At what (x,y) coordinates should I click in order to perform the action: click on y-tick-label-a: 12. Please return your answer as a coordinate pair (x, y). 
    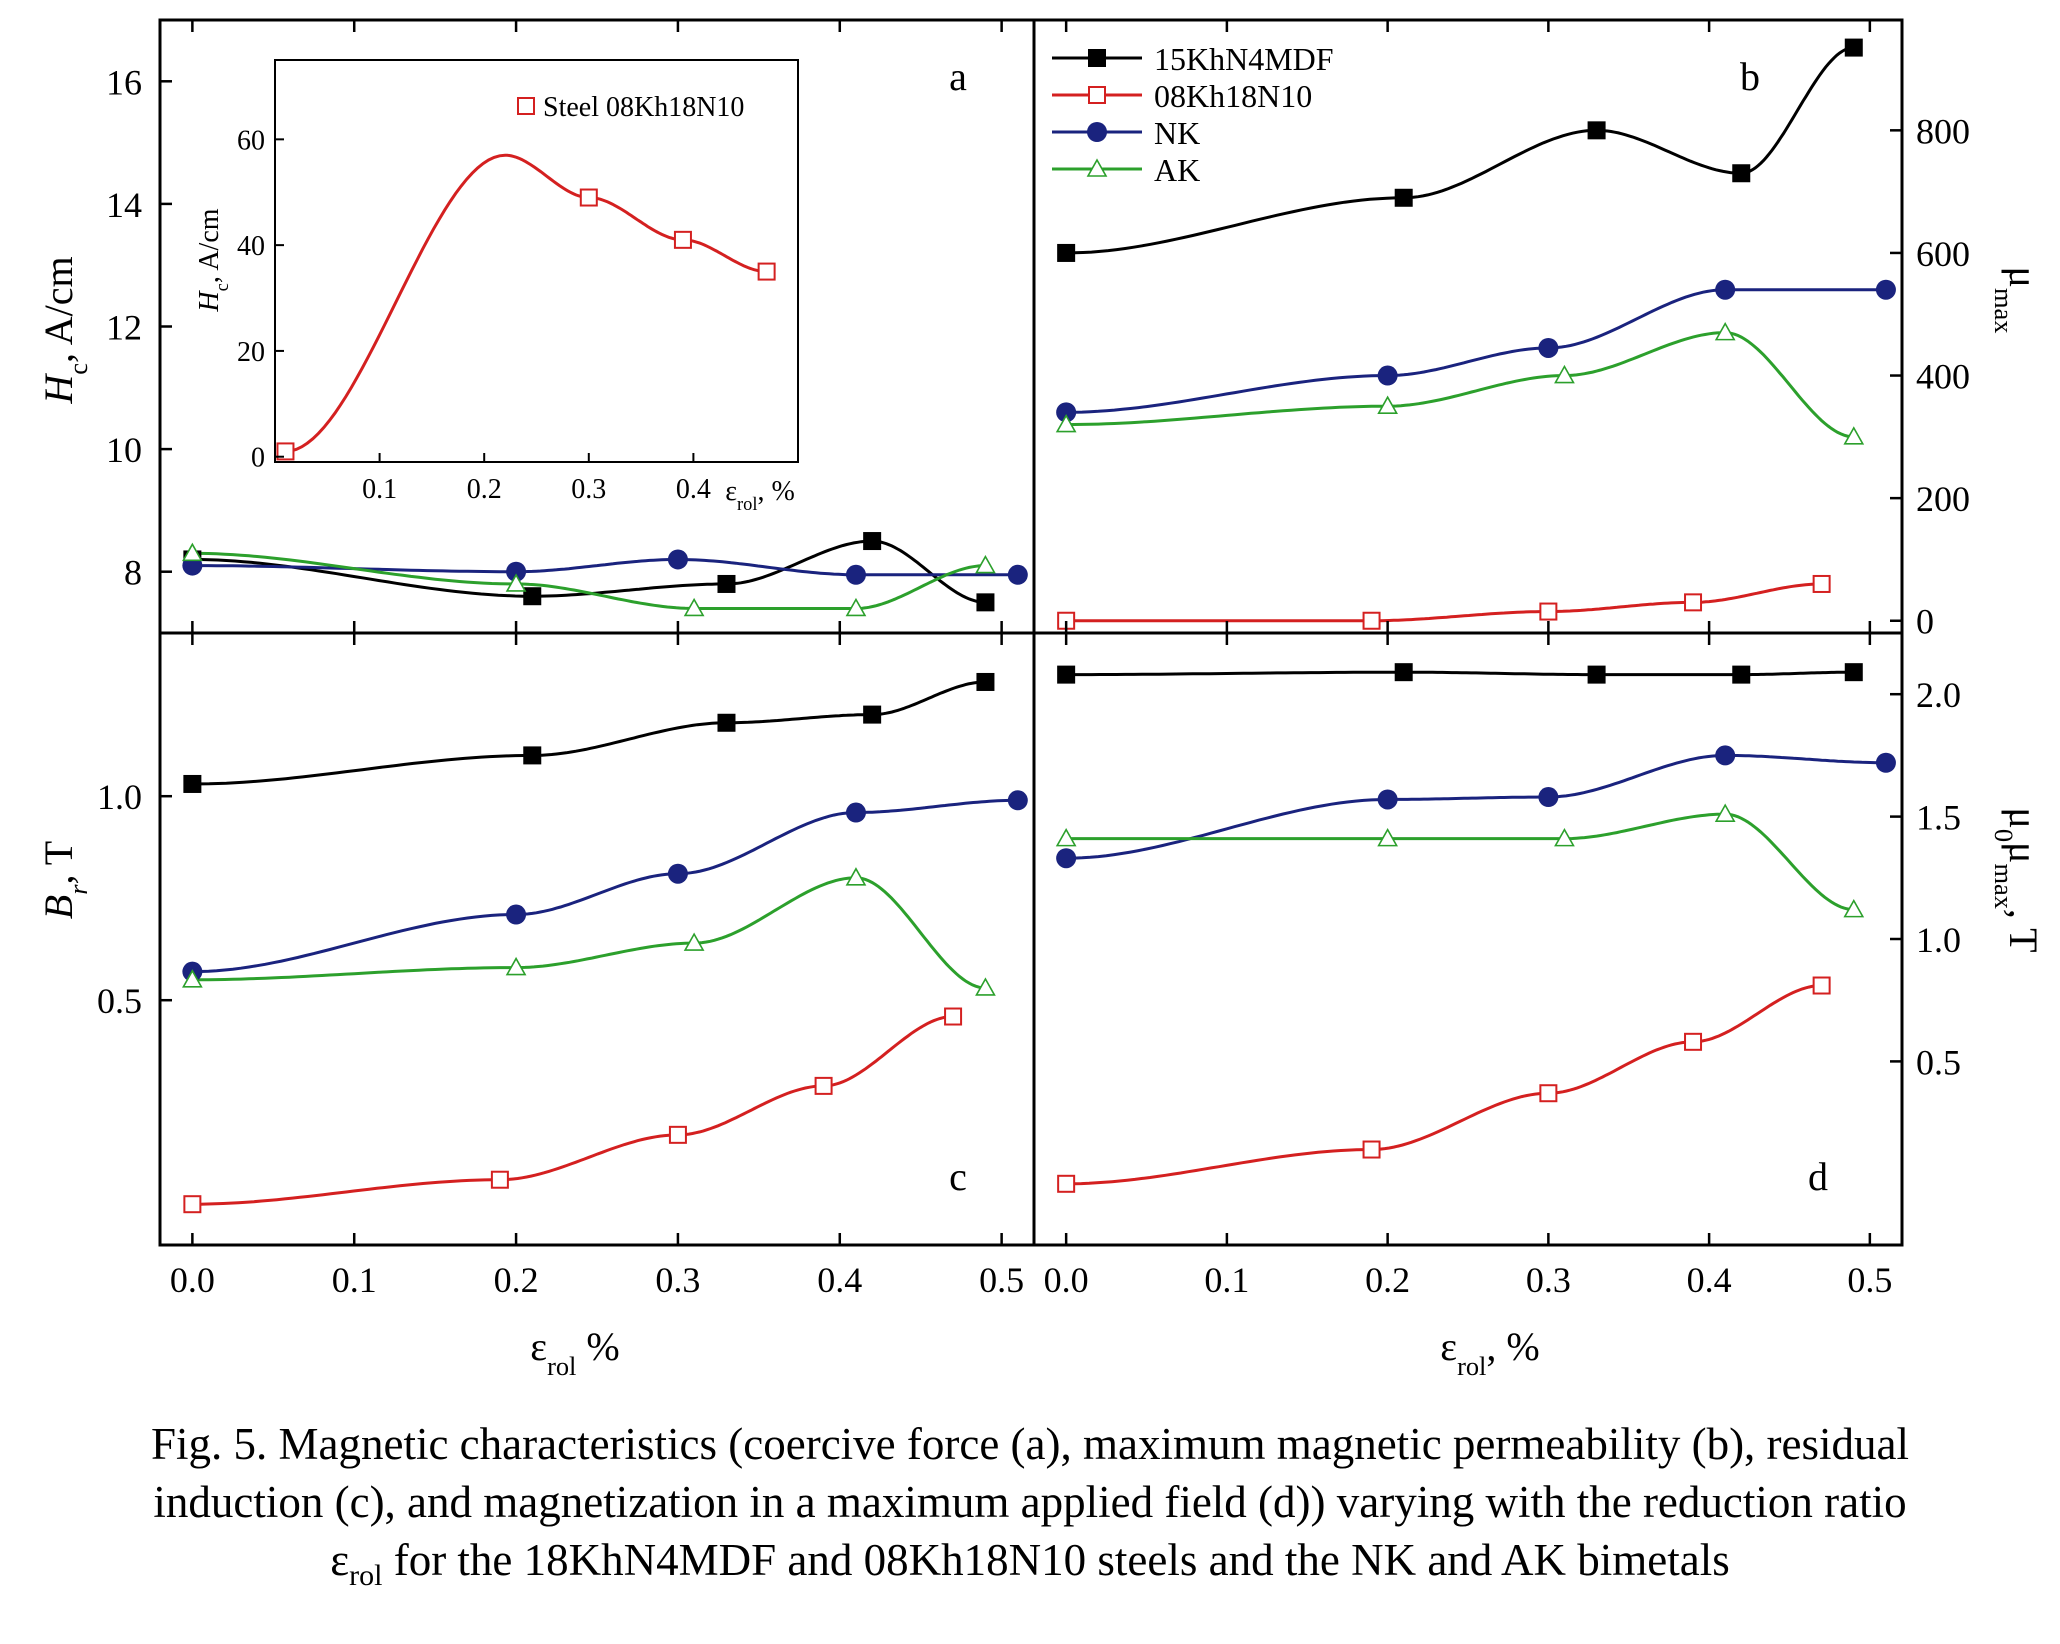
    Looking at the image, I should click on (124, 328).